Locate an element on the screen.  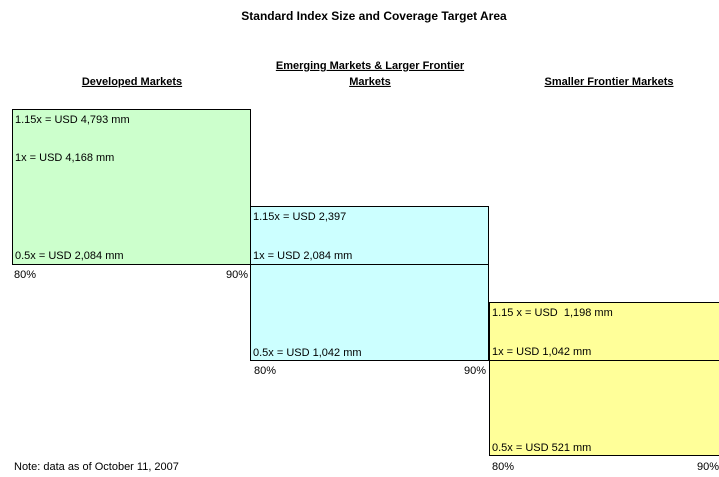
level-label: 1.15 x = USD 1,198 mm is located at coordinates (552, 313).